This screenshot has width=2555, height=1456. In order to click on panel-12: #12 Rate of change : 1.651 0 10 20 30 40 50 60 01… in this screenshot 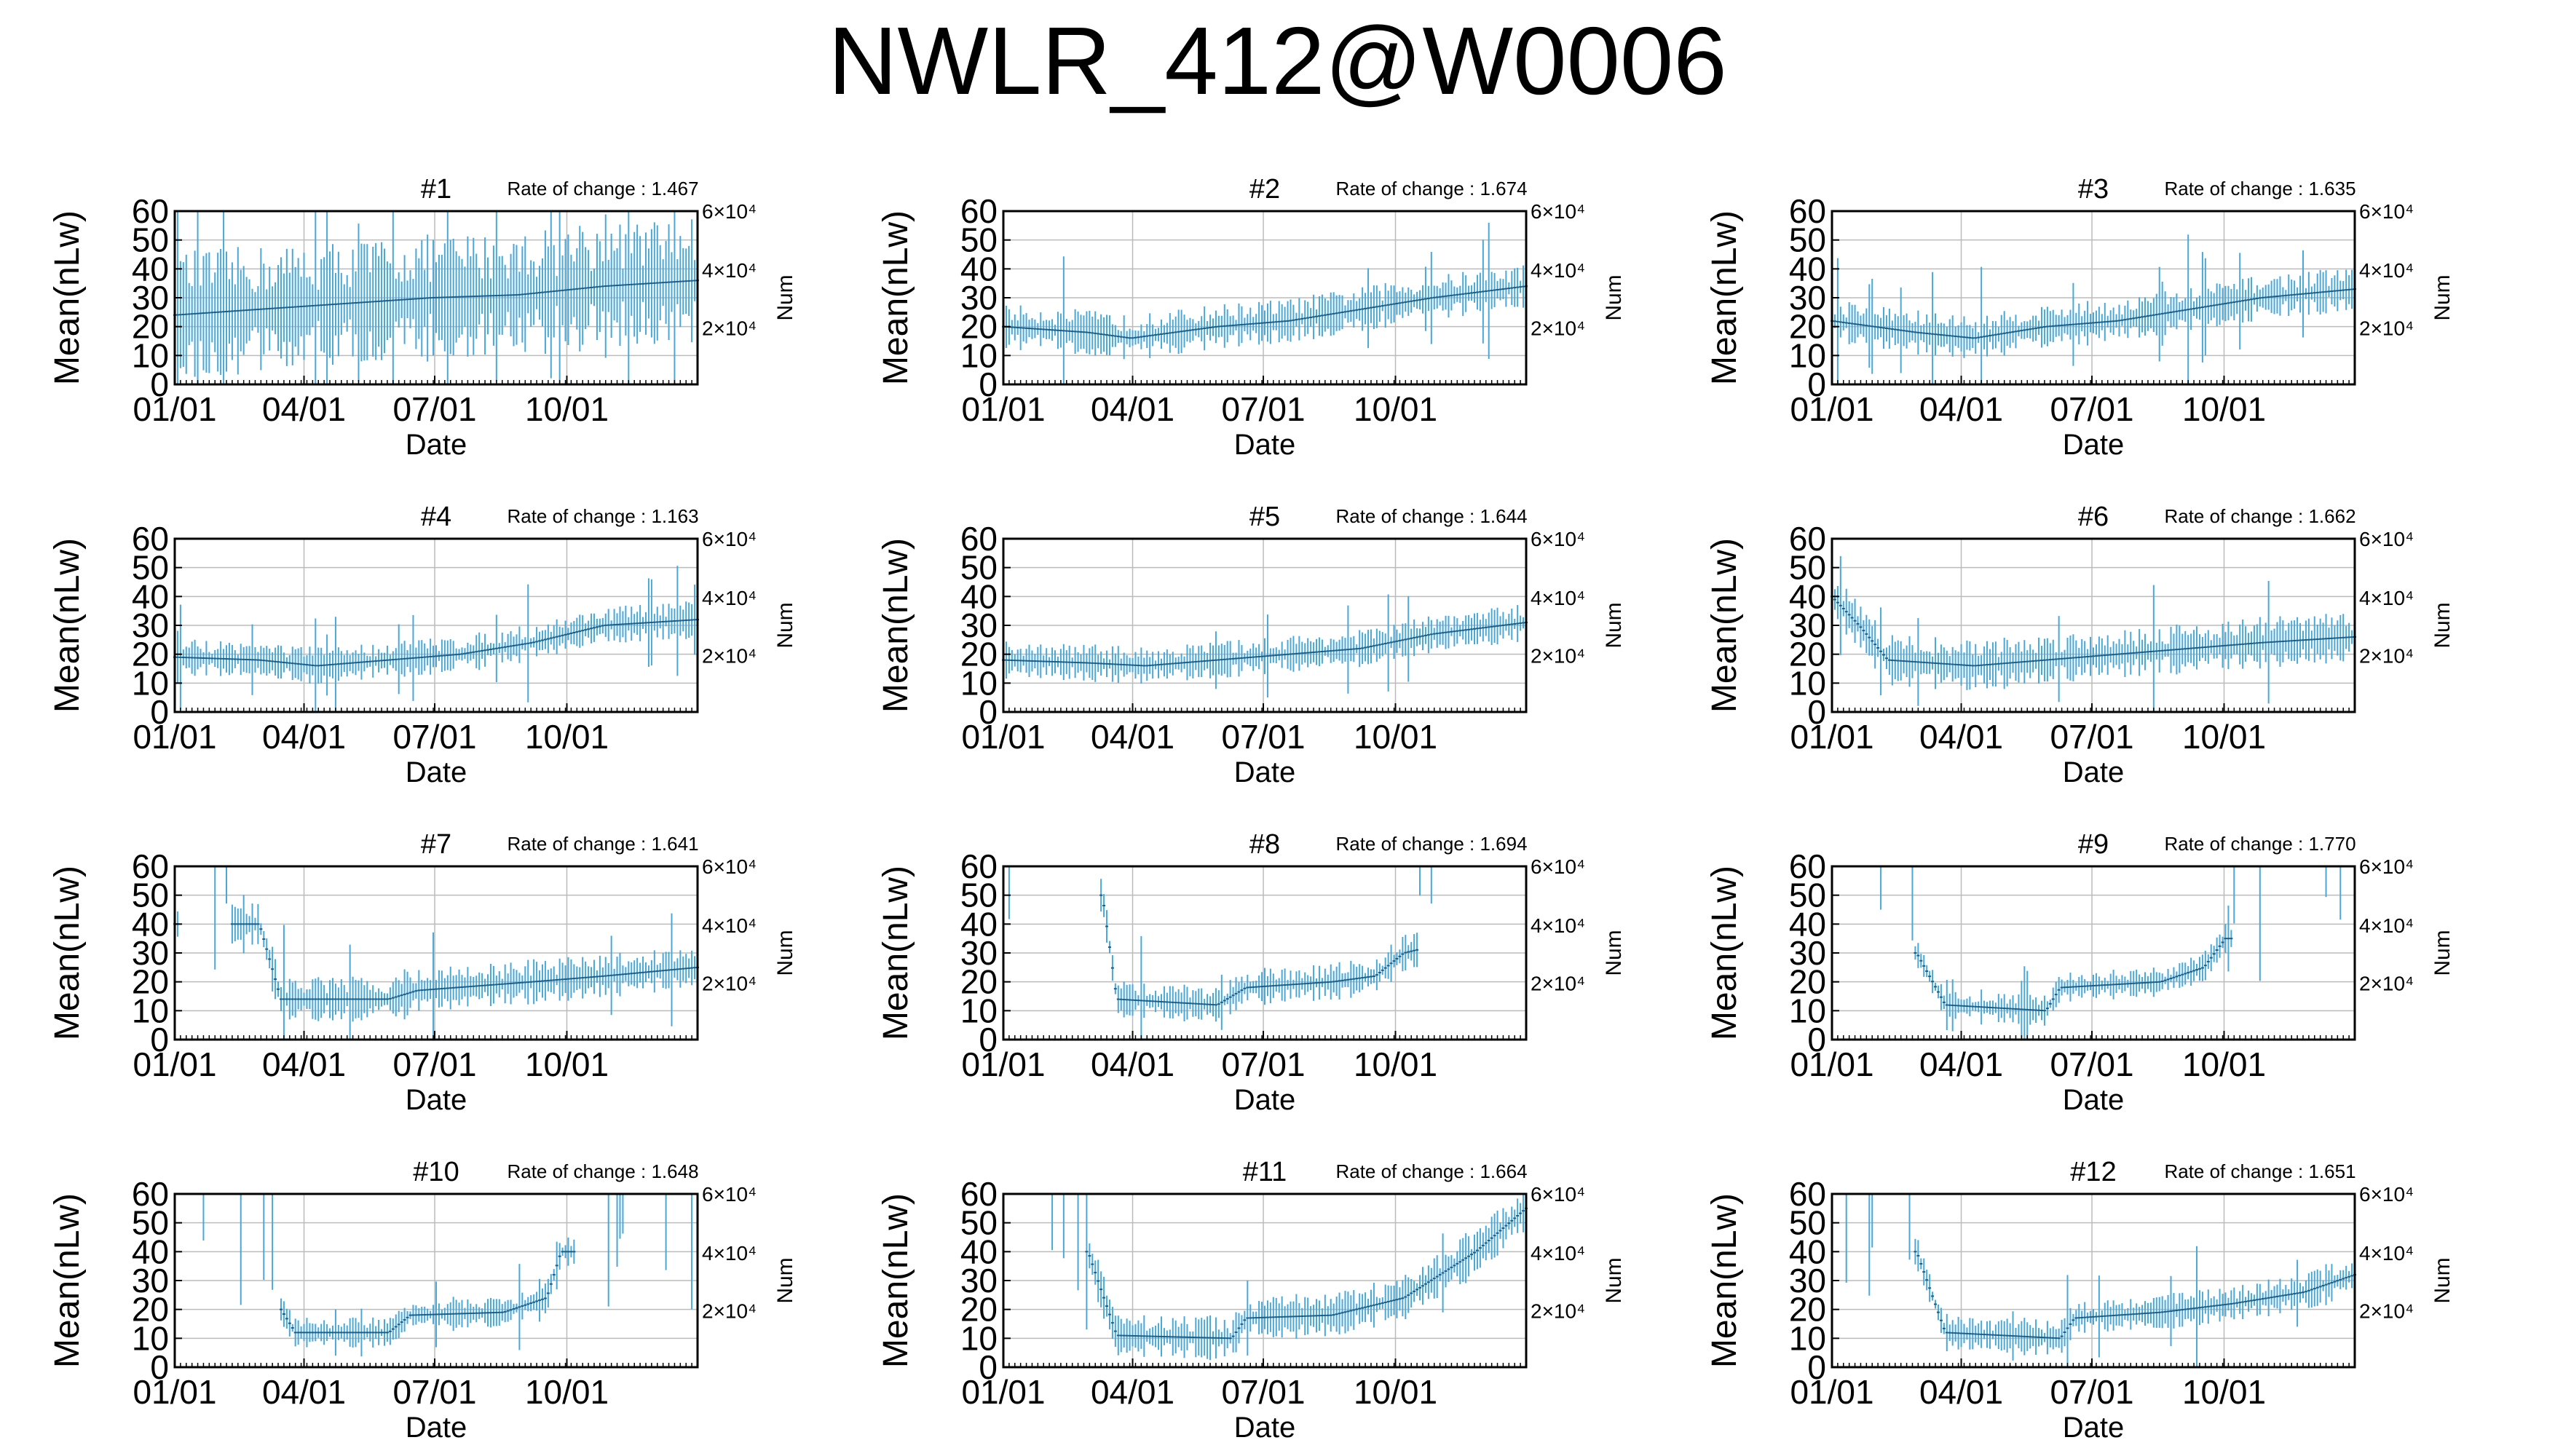, I will do `click(2070, 1300)`.